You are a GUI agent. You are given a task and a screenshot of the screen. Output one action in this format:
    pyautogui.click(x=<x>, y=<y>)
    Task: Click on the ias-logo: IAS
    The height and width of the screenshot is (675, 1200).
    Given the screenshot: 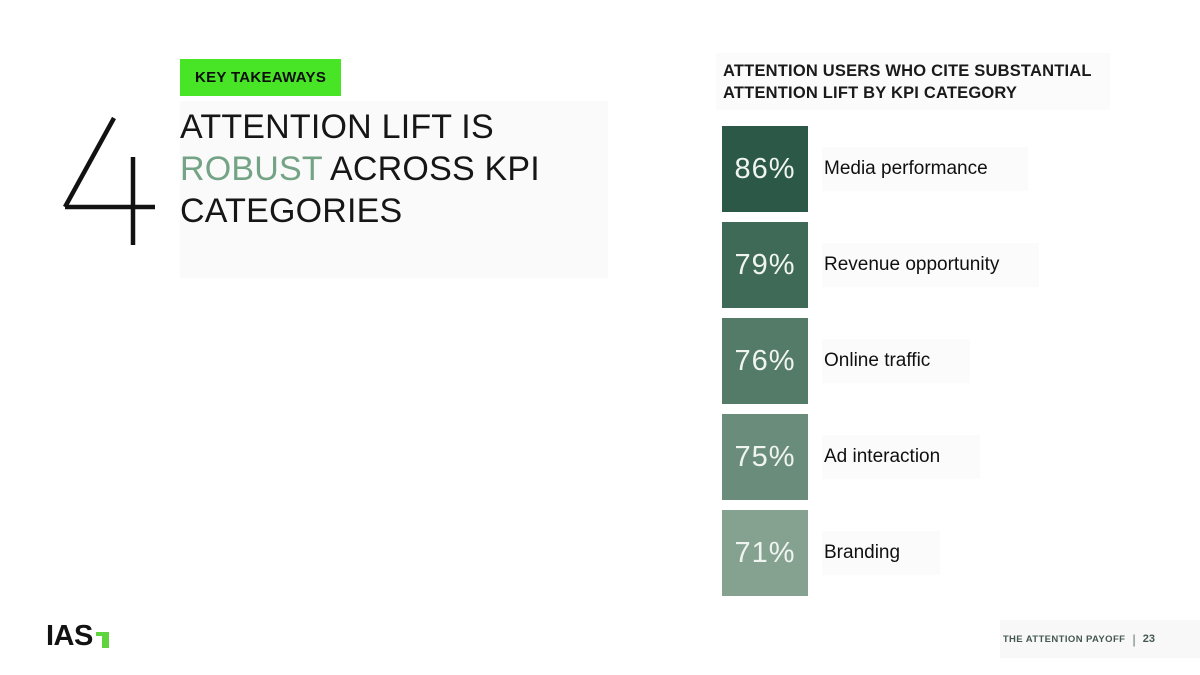 What is the action you would take?
    pyautogui.click(x=77, y=636)
    